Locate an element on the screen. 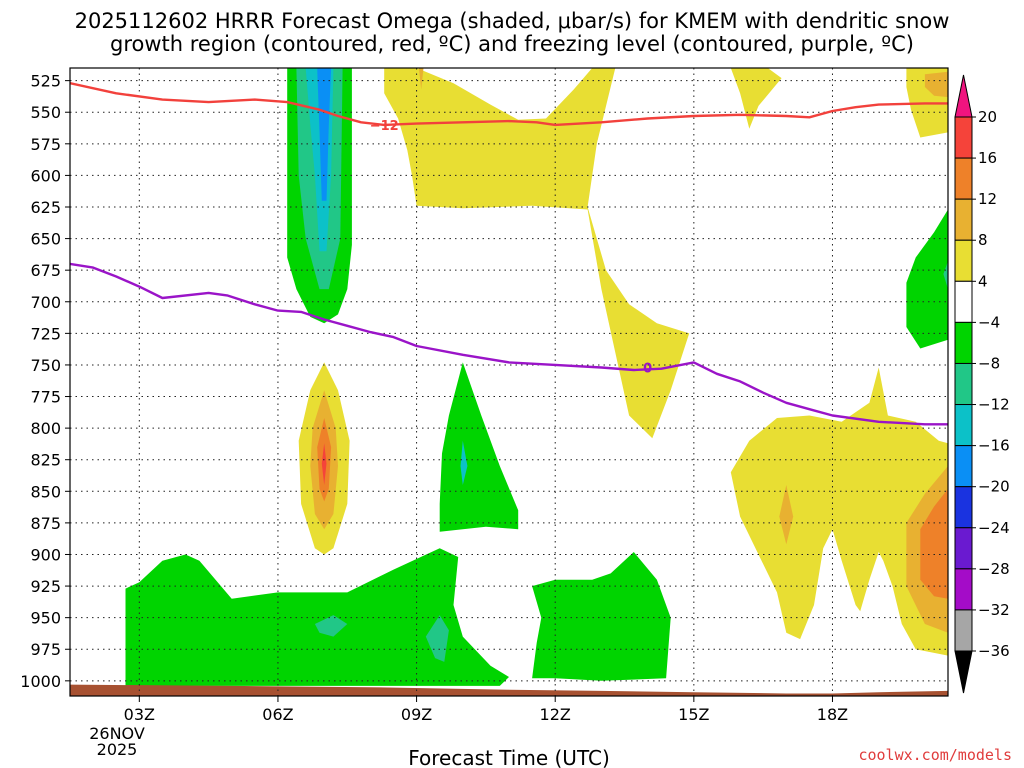  colorbar-label-13: −36 is located at coordinates (994, 651).